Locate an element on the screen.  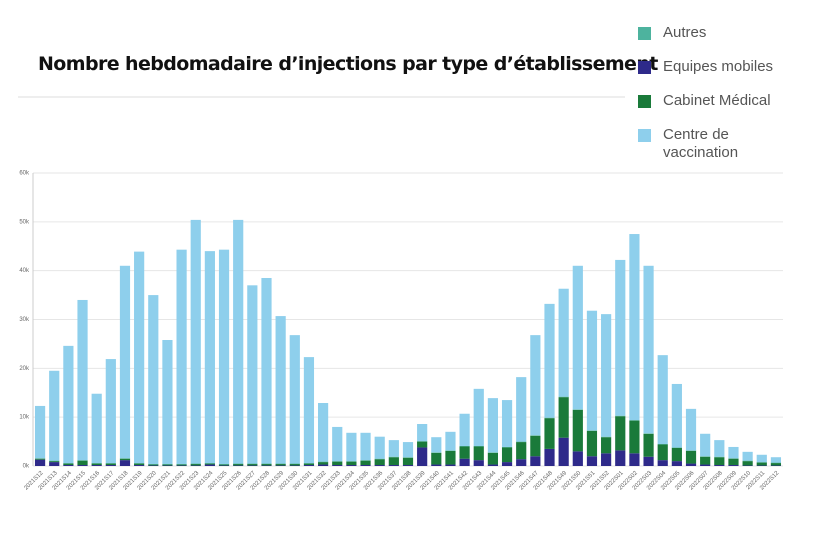
legend-item: Centre de vaccination is located at coordinates (725, 144).